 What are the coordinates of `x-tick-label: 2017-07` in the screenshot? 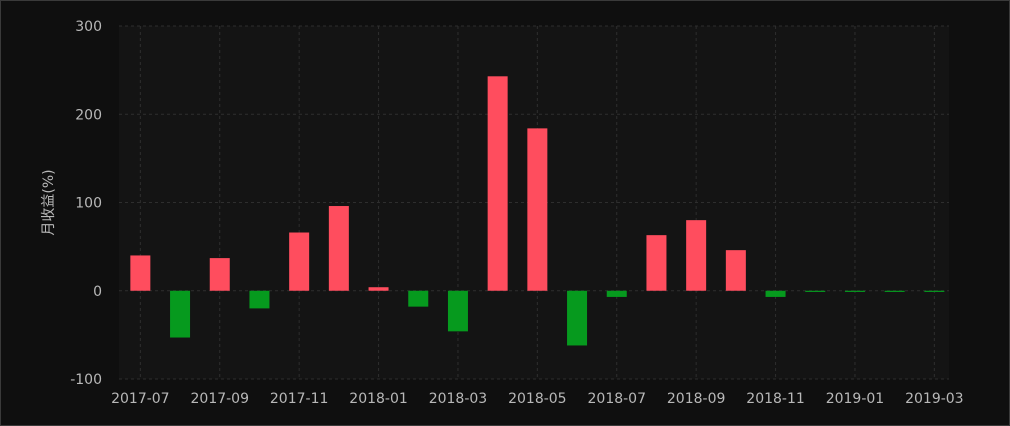 It's located at (140, 399).